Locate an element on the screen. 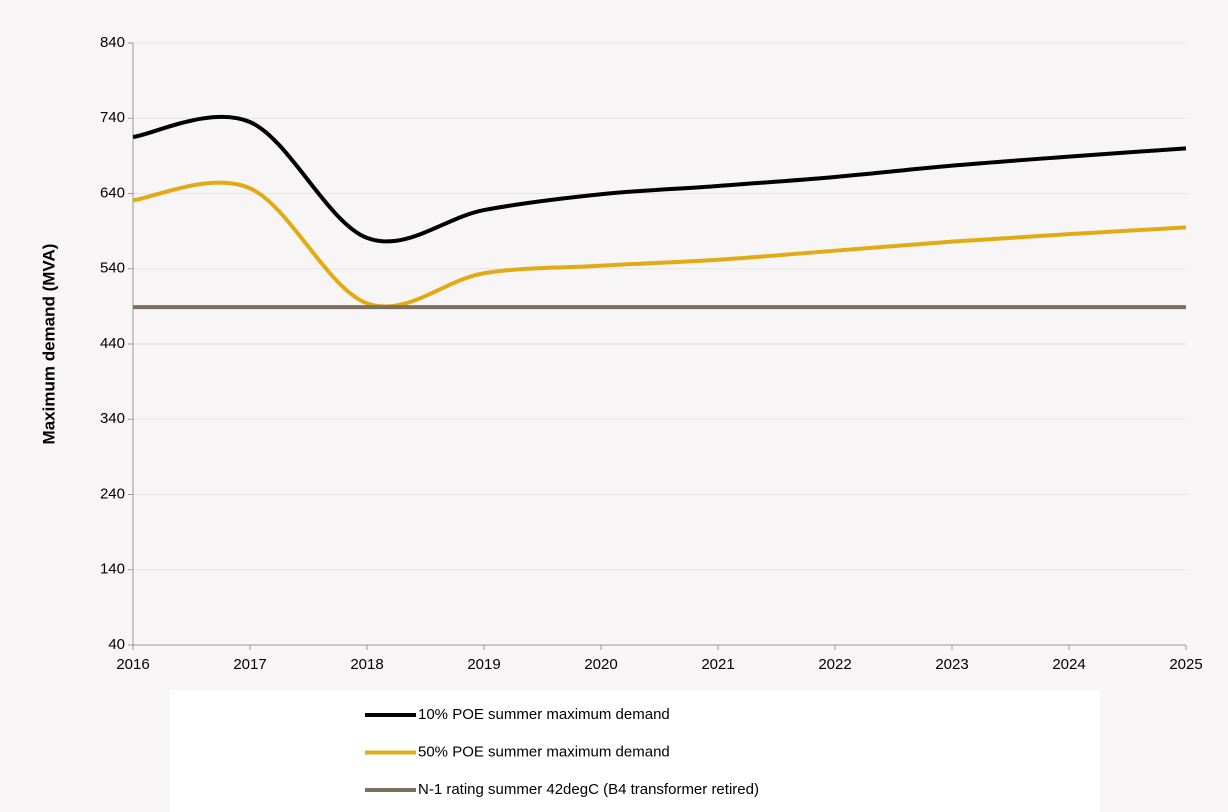 The image size is (1228, 812). y-tick-label: 440 is located at coordinates (112, 343).